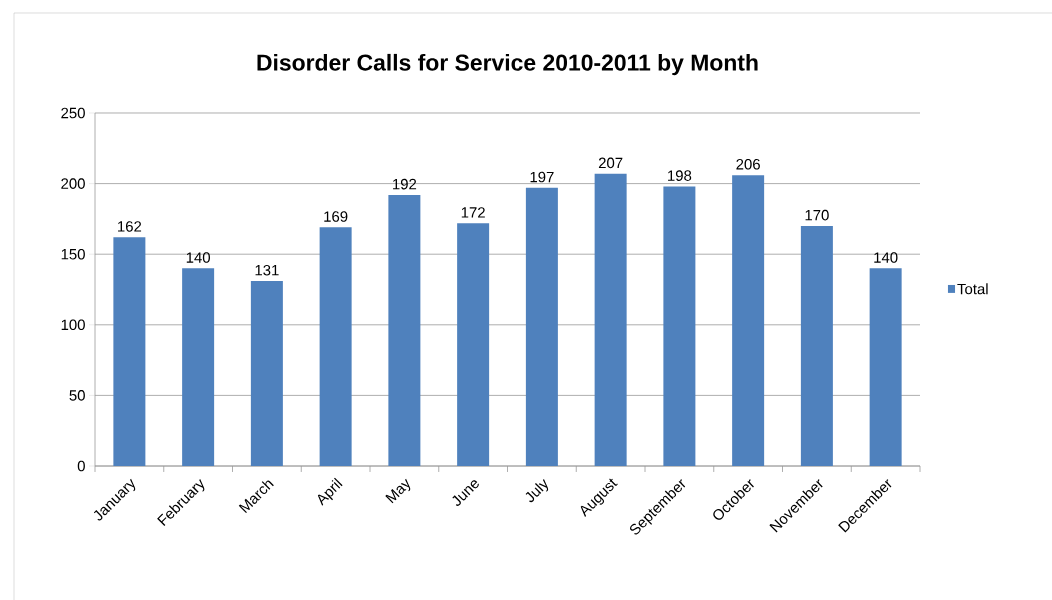  Describe the element at coordinates (77, 395) in the screenshot. I see `y-tick-label: 50` at that location.